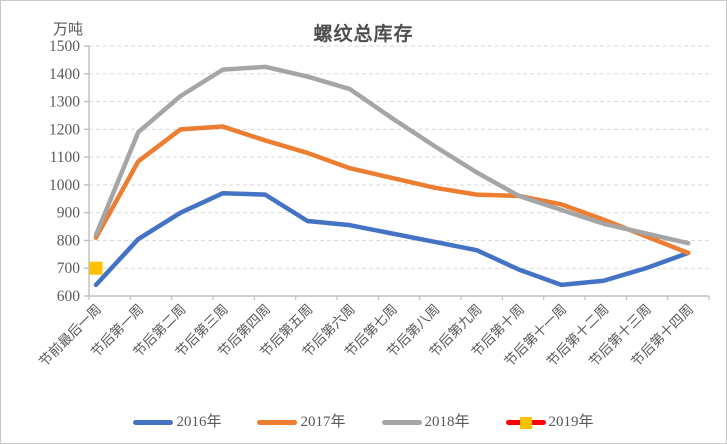 This screenshot has height=444, width=727. Describe the element at coordinates (69, 296) in the screenshot. I see `svg-text: 600` at that location.